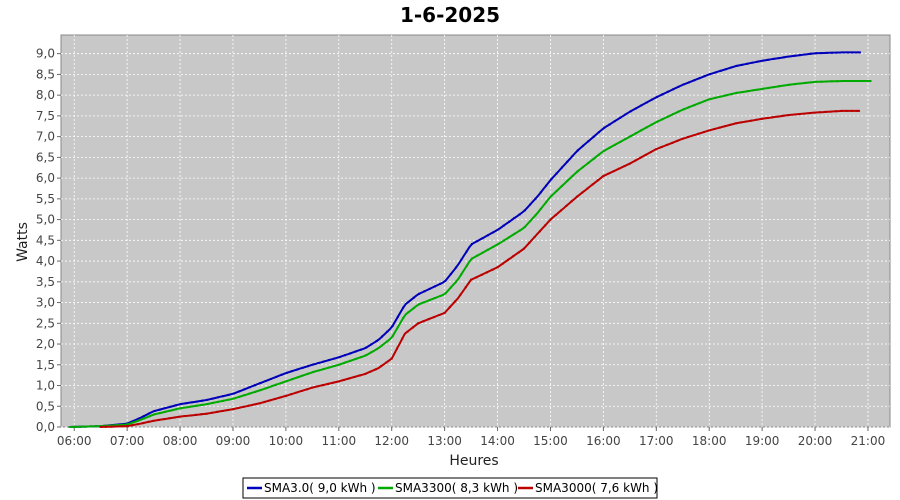  I want to click on y-tick-label: 5,0, so click(45, 220).